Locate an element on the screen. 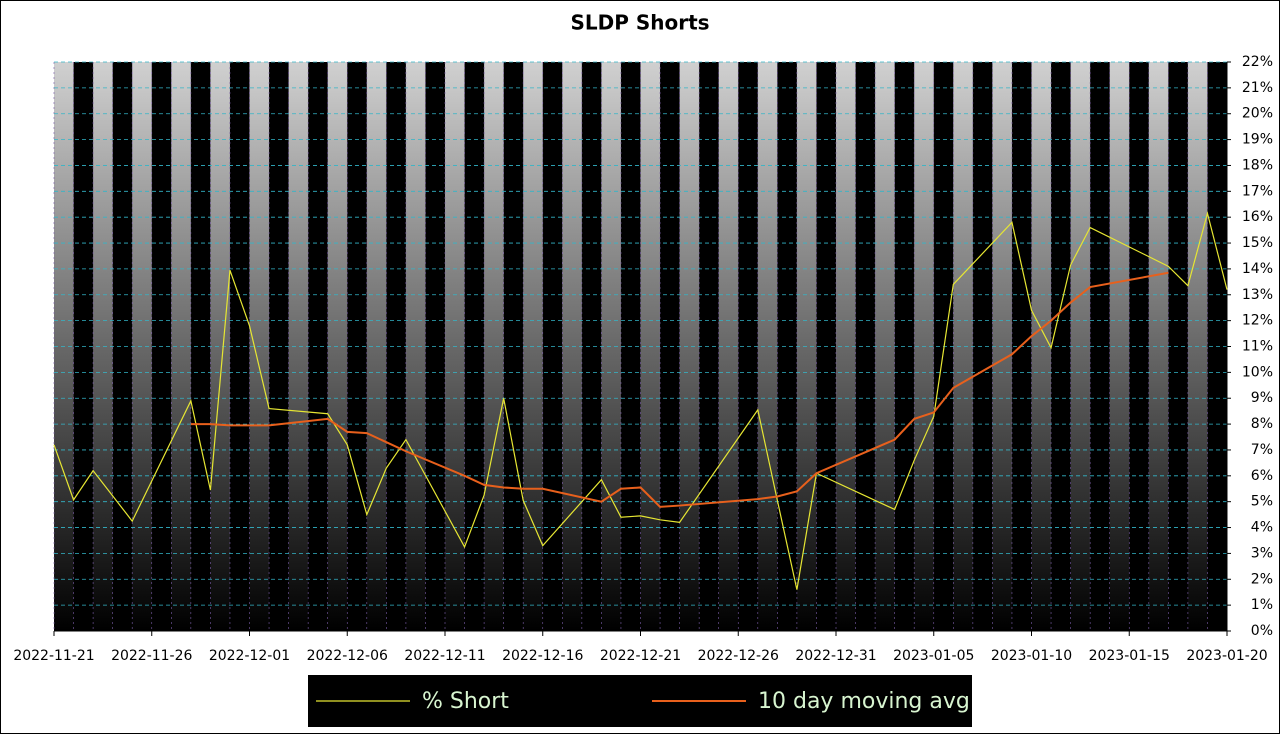  x-tick-label: 2023-01-10 is located at coordinates (1031, 656).